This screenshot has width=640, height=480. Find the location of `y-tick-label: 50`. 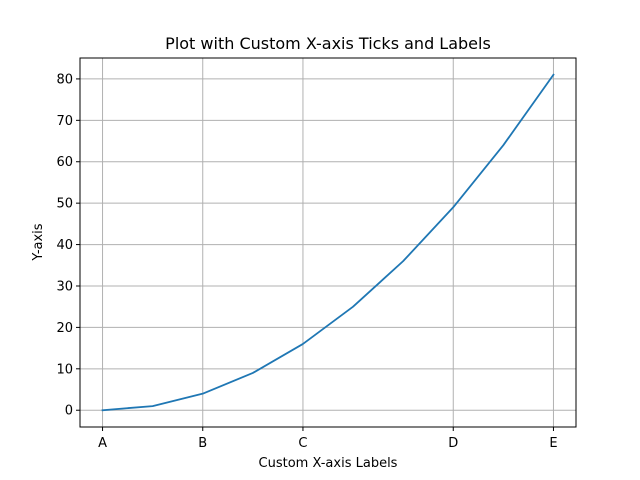

y-tick-label: 50 is located at coordinates (64, 204).